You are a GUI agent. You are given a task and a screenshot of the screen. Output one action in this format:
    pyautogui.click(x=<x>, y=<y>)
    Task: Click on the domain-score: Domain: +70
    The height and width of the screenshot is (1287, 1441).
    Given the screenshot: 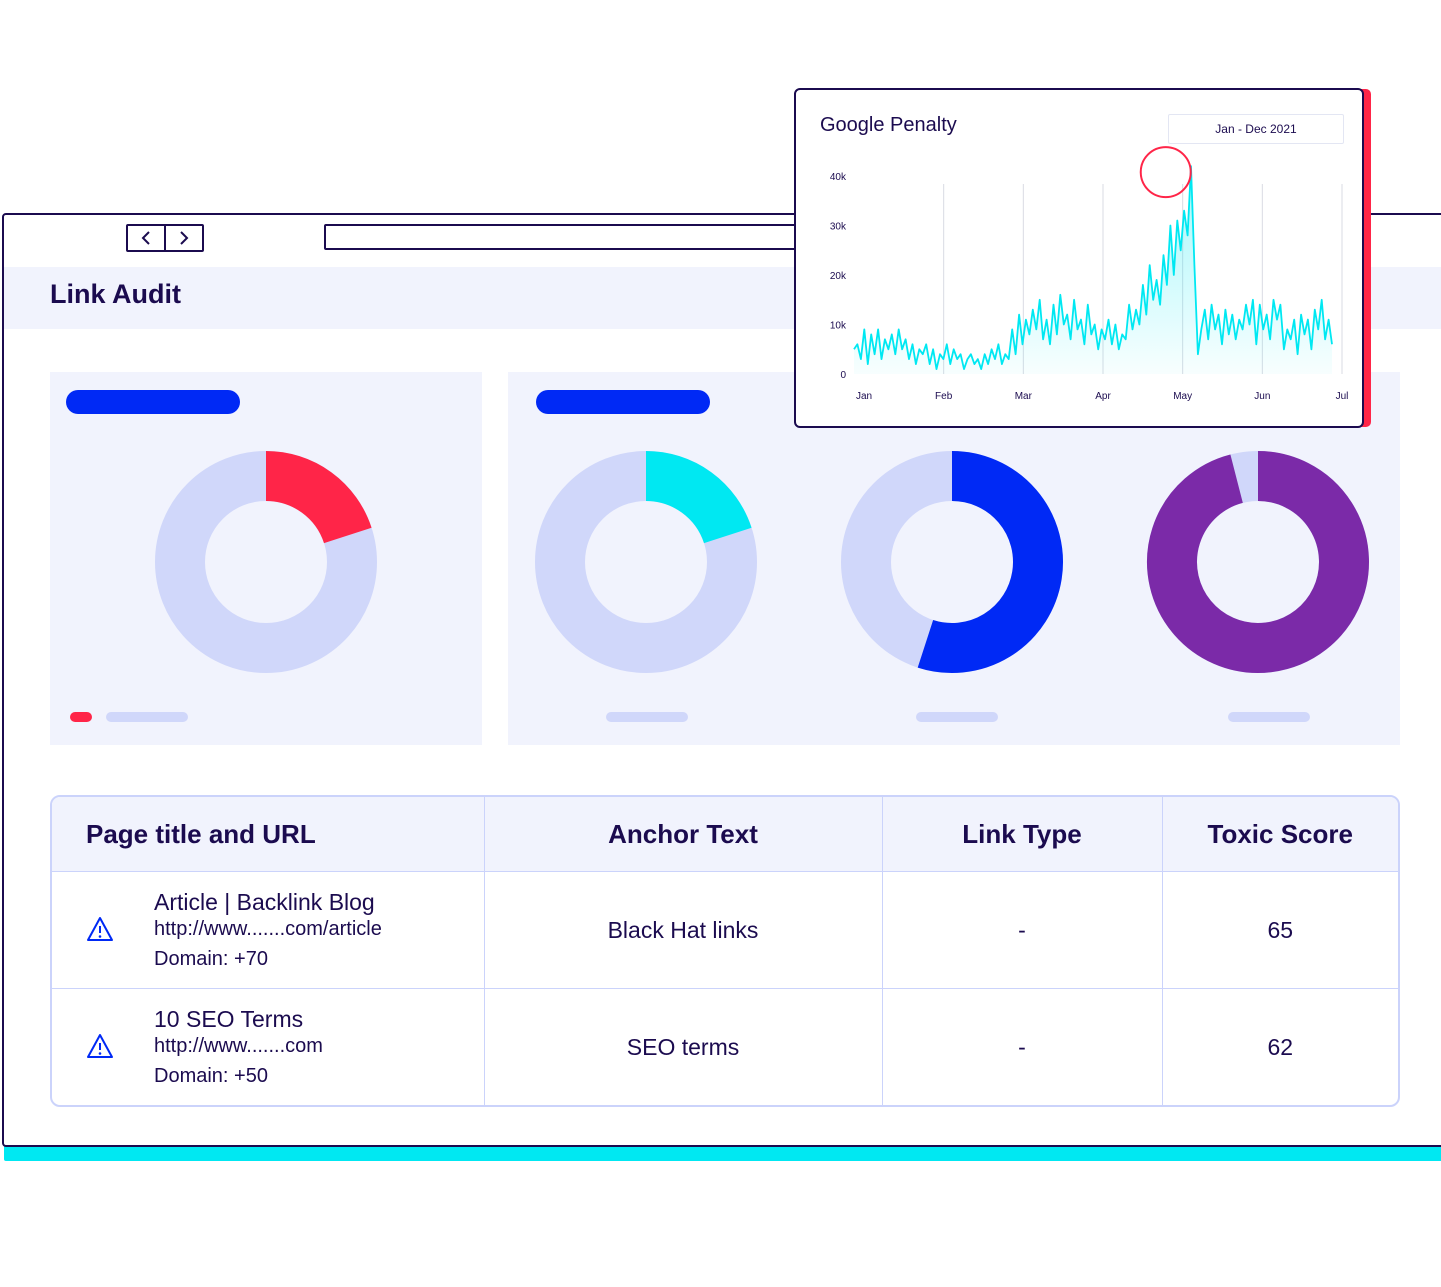 What is the action you would take?
    pyautogui.click(x=211, y=958)
    